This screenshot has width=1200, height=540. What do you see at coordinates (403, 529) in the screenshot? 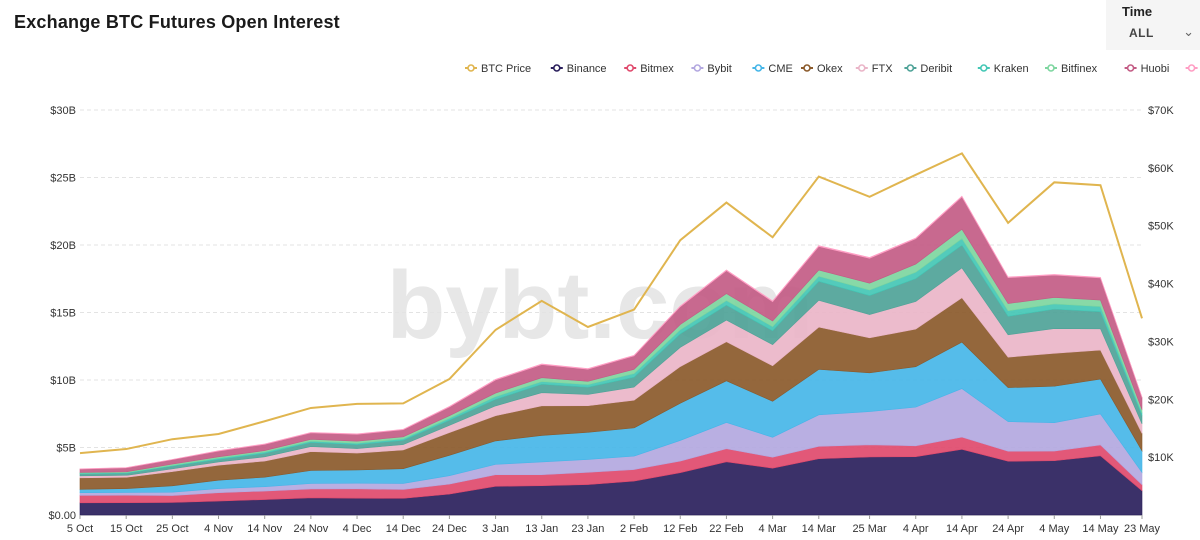
I see `x-tick-label: 14 Dec` at bounding box center [403, 529].